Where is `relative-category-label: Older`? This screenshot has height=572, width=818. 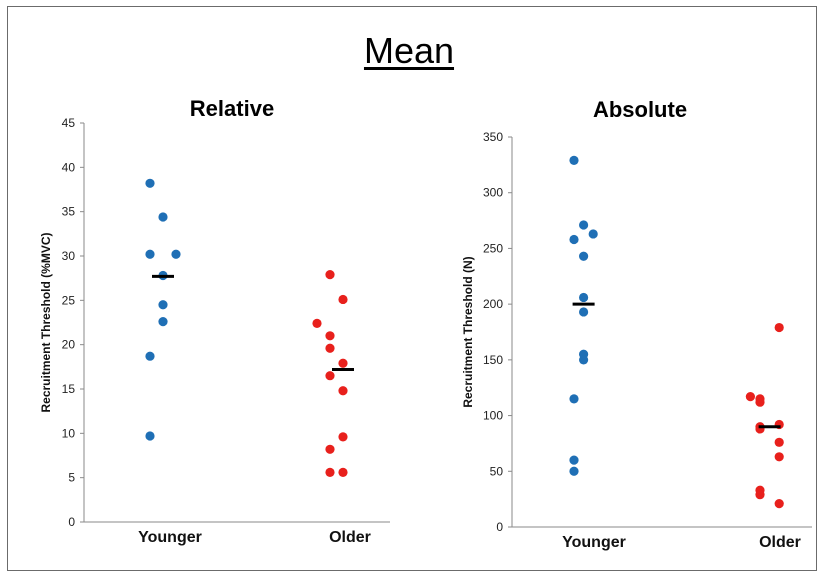
relative-category-label: Older is located at coordinates (350, 537).